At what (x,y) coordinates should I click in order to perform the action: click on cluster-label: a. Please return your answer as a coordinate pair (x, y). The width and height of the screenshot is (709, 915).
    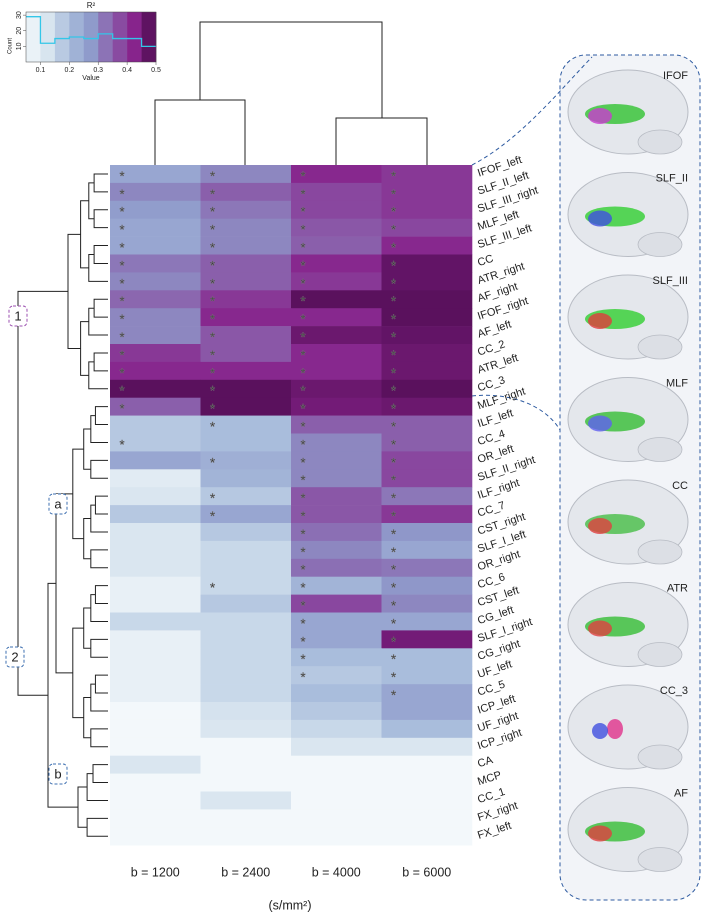
    Looking at the image, I should click on (58, 503).